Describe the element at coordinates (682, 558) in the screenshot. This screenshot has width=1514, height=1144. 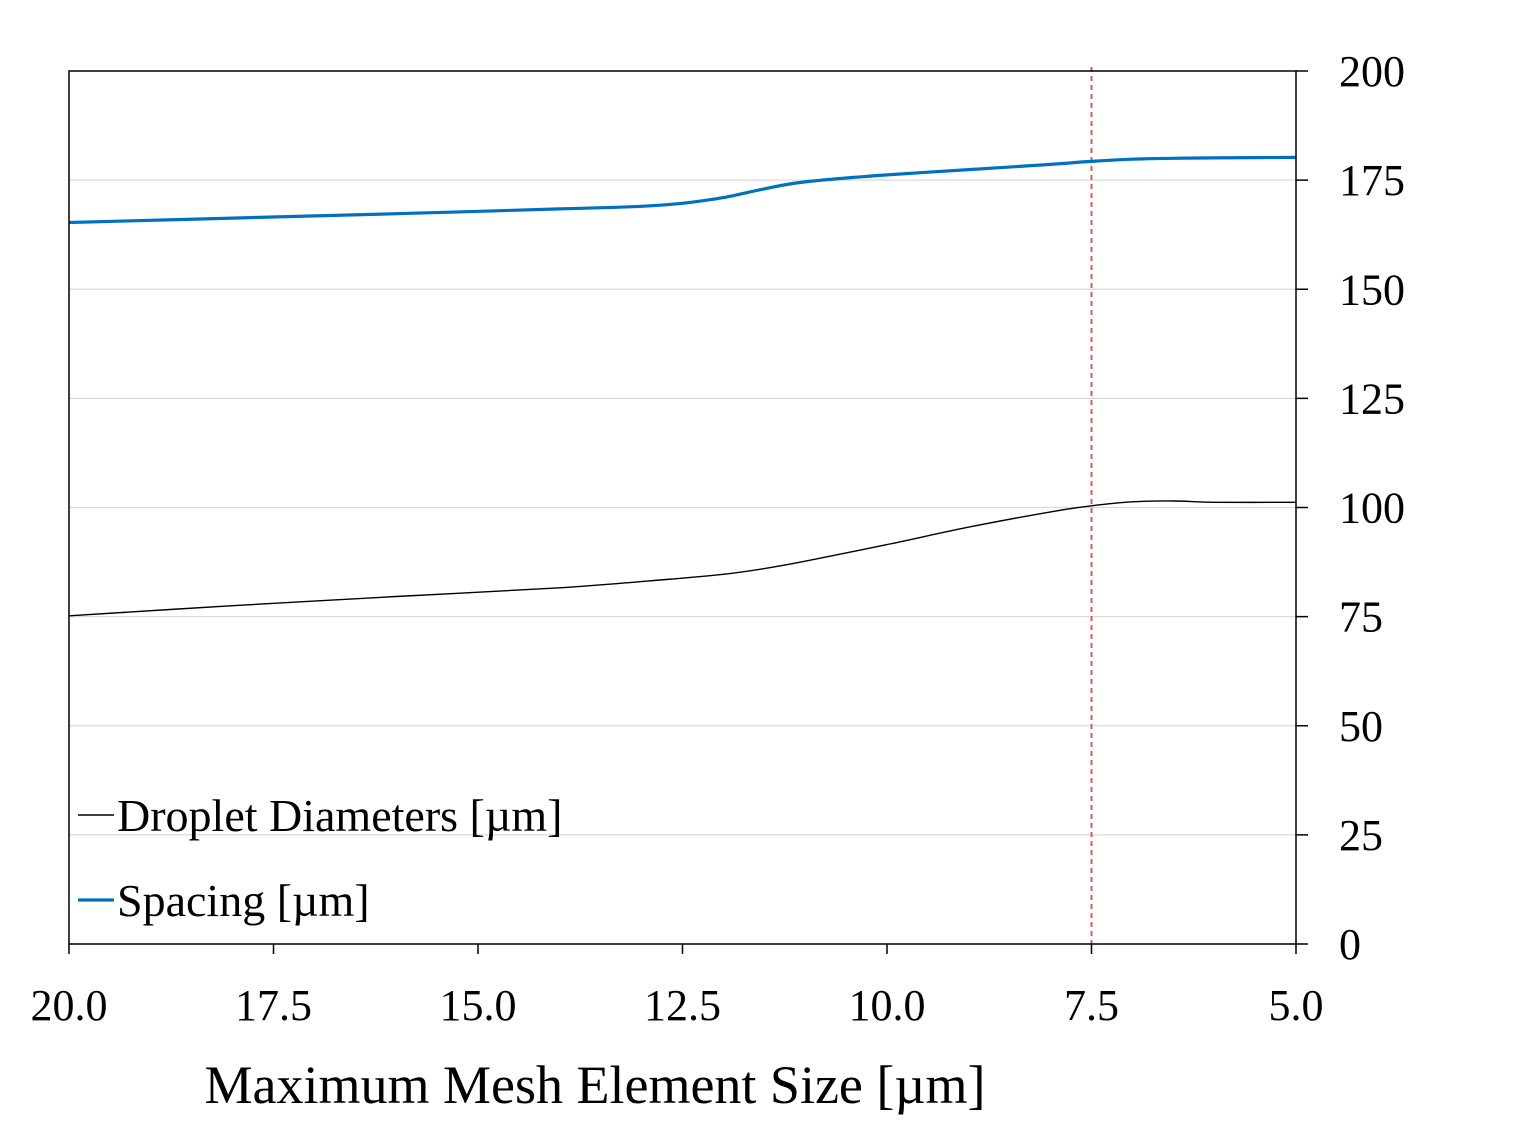
I see `series-line-droplet-diameters` at that location.